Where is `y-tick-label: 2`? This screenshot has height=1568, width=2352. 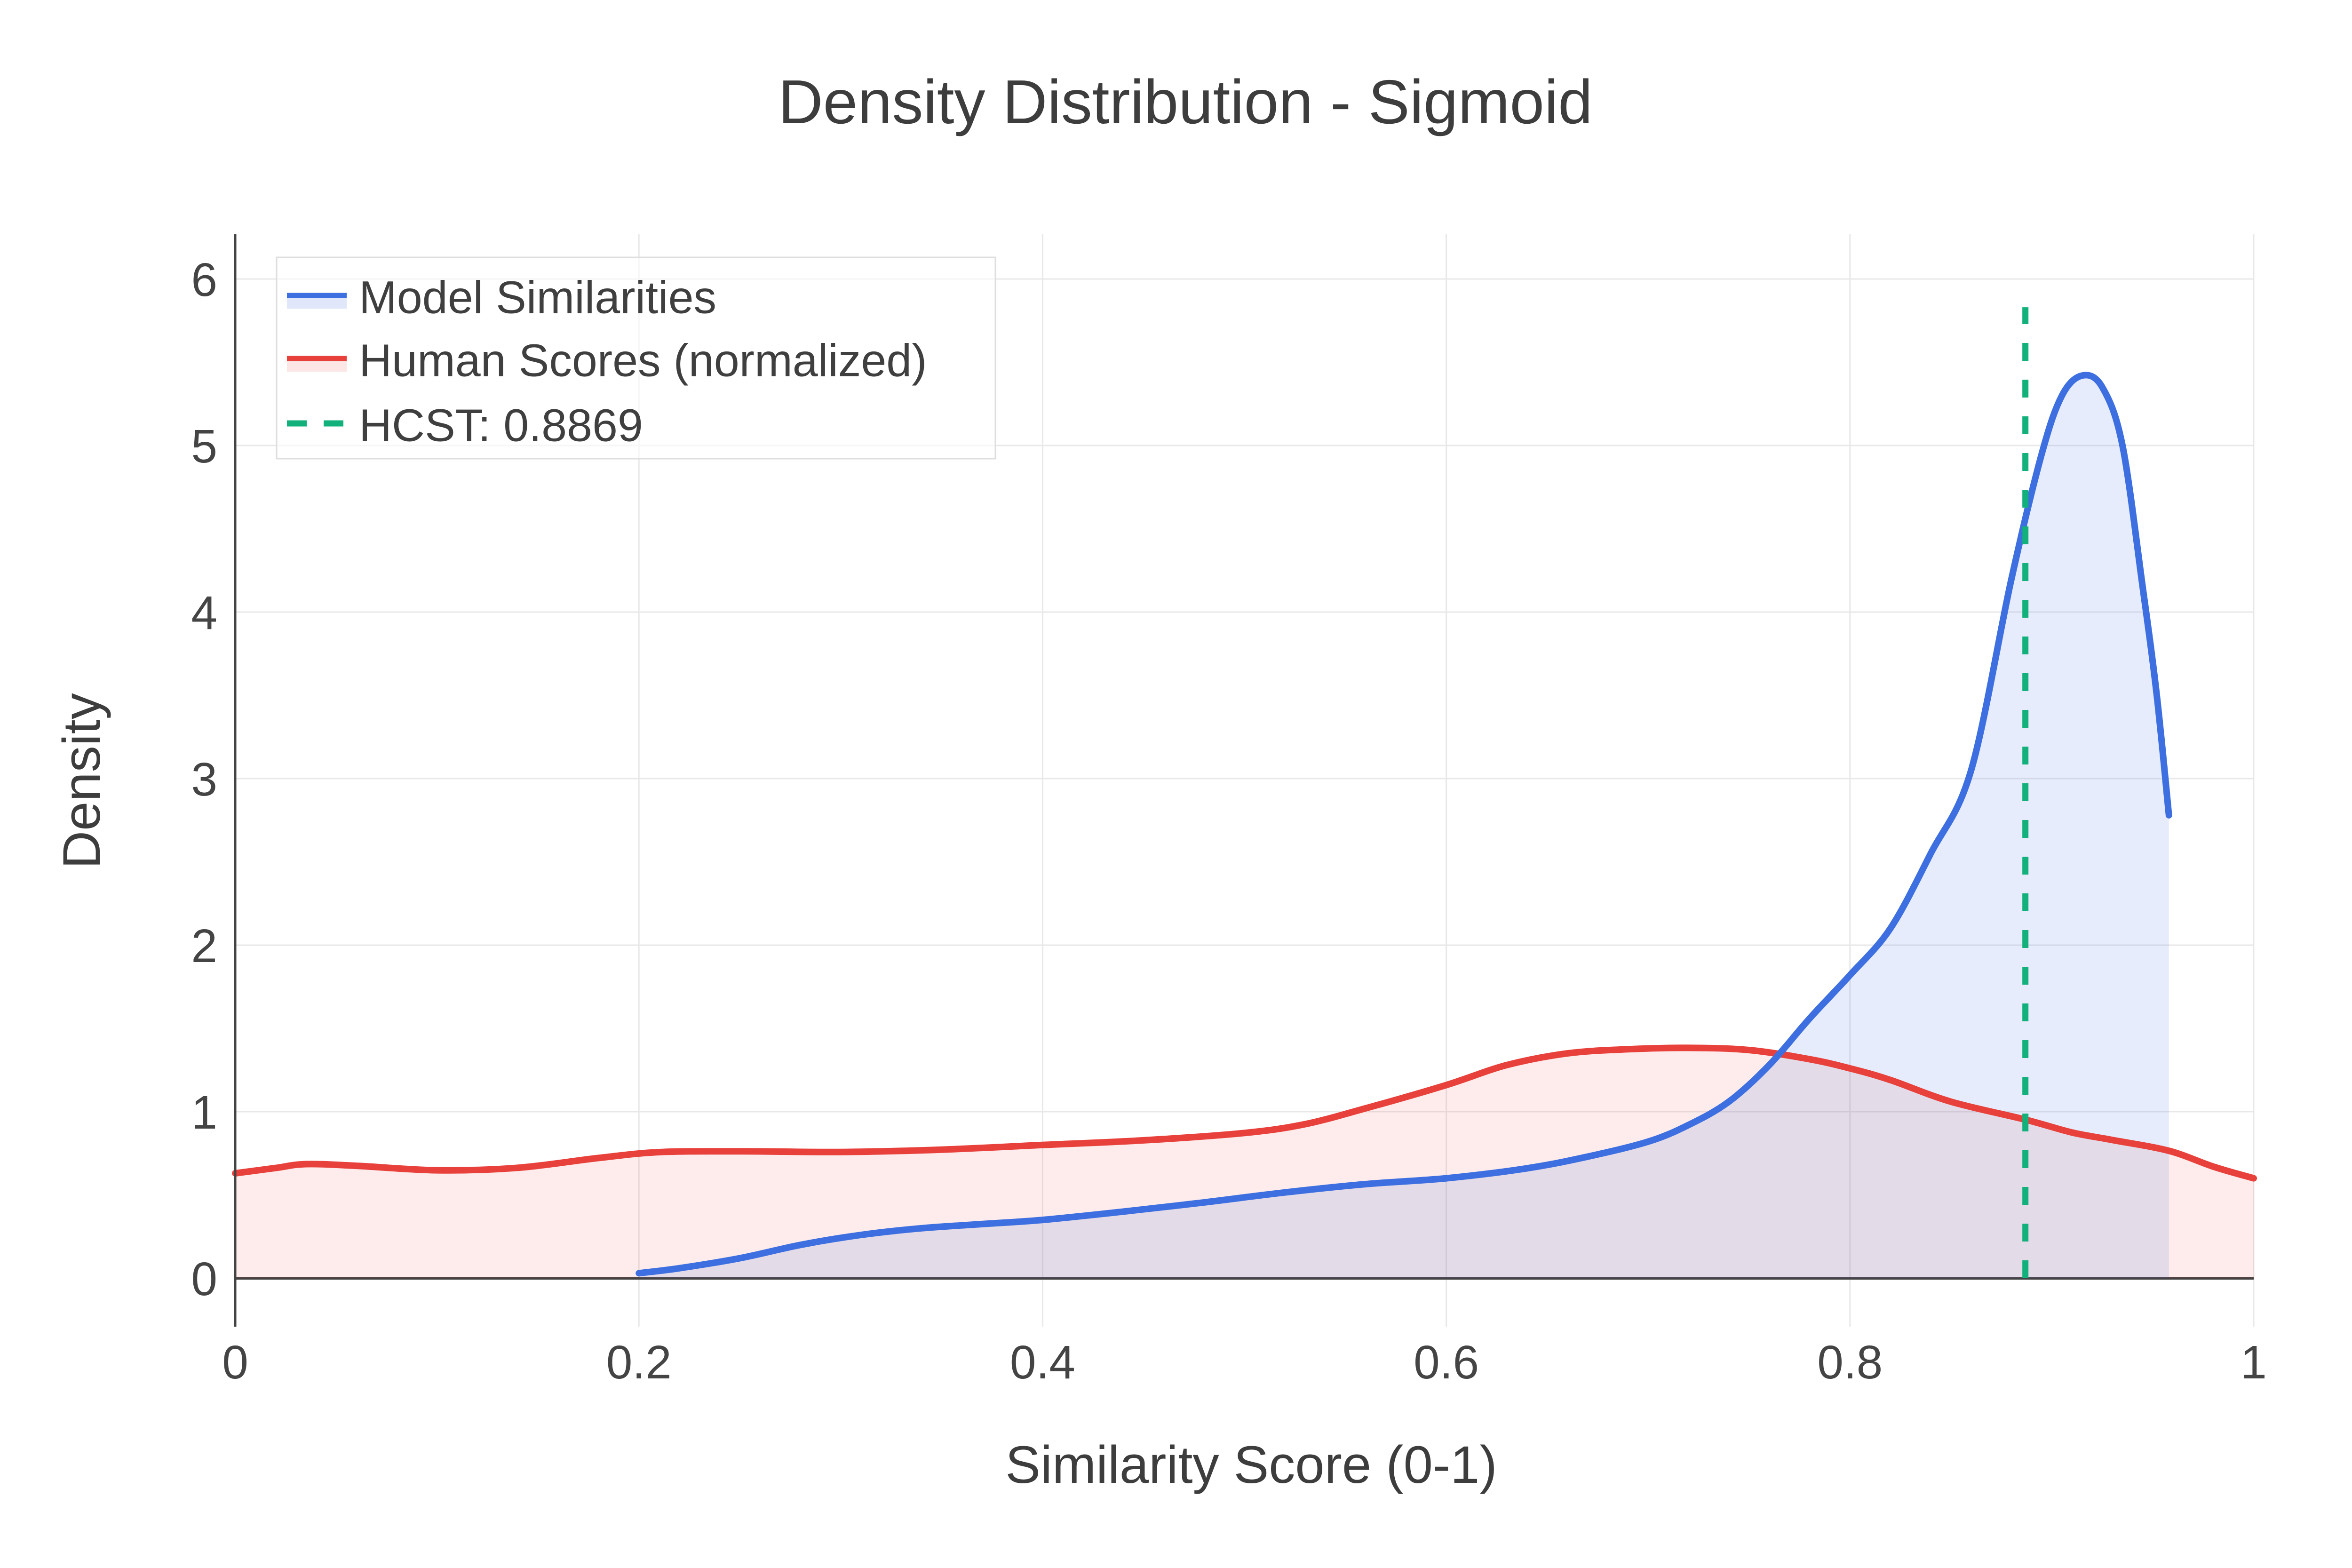 y-tick-label: 2 is located at coordinates (204, 946).